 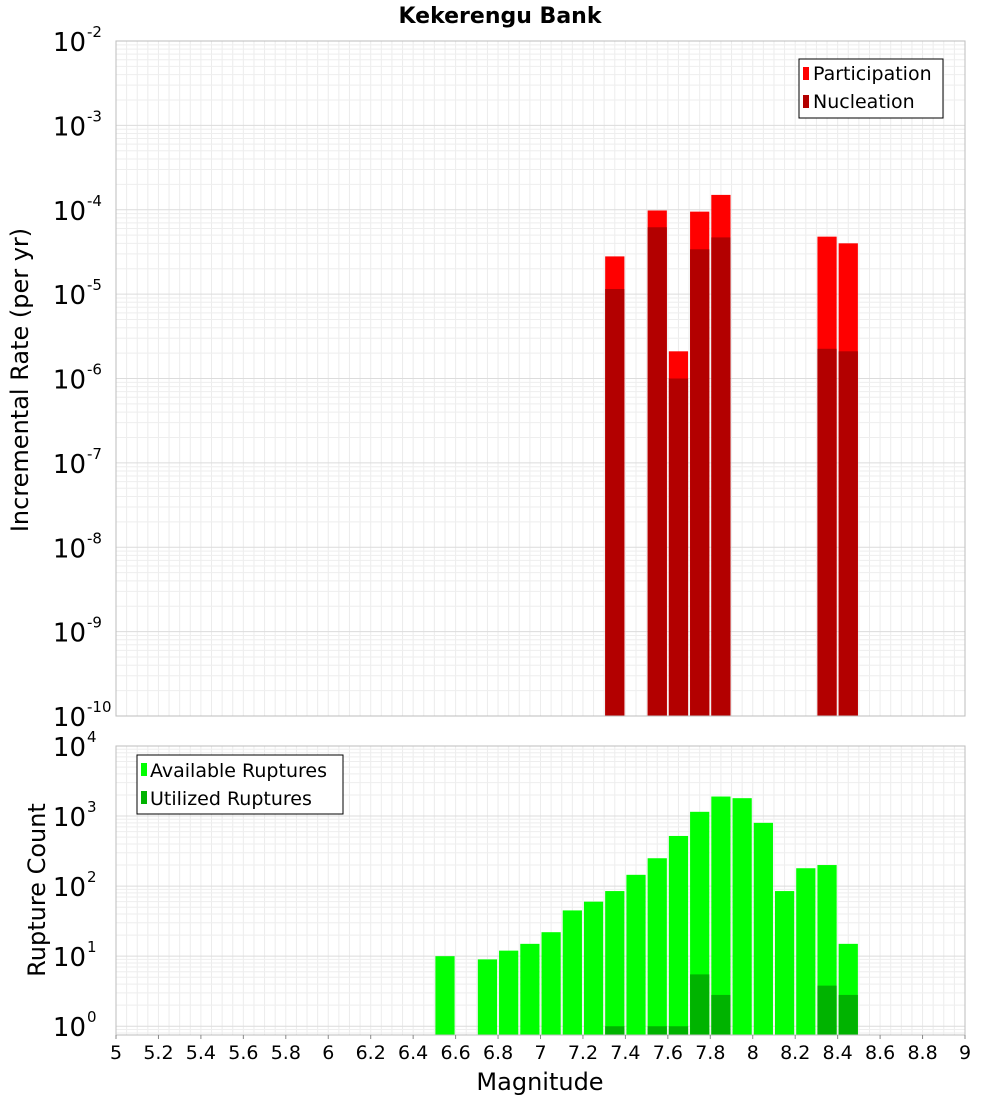 What do you see at coordinates (371, 1053) in the screenshot?
I see `x-tick-label: 6.2` at bounding box center [371, 1053].